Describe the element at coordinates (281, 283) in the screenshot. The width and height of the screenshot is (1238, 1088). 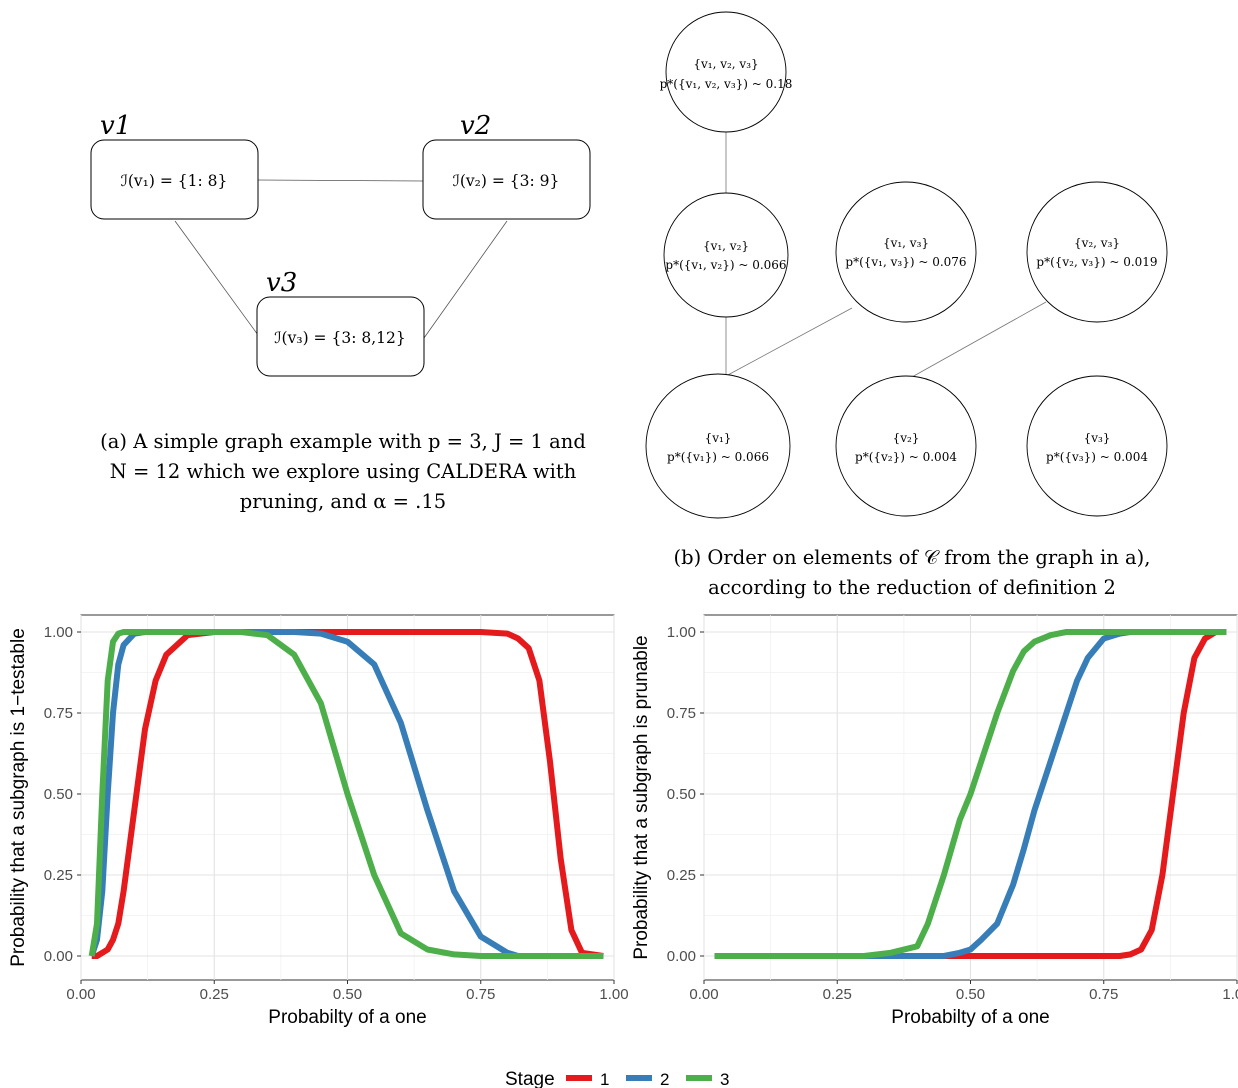
I see `node-name-v3: v3` at that location.